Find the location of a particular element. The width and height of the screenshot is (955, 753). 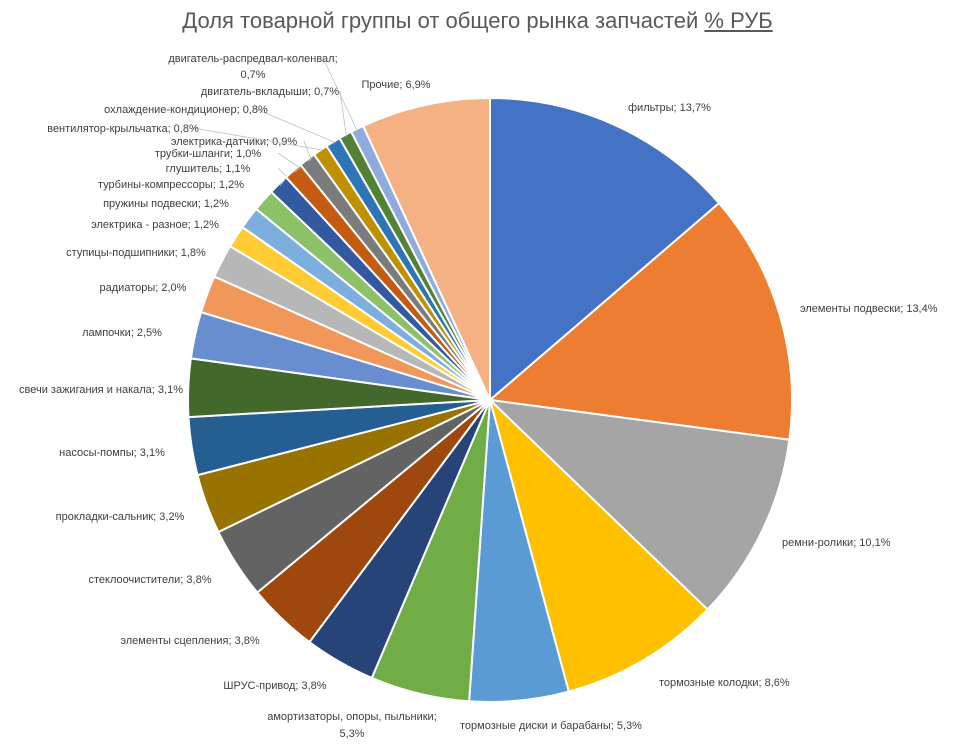

slice-label: амортизаторы, опоры, пыльники; is located at coordinates (352, 717).